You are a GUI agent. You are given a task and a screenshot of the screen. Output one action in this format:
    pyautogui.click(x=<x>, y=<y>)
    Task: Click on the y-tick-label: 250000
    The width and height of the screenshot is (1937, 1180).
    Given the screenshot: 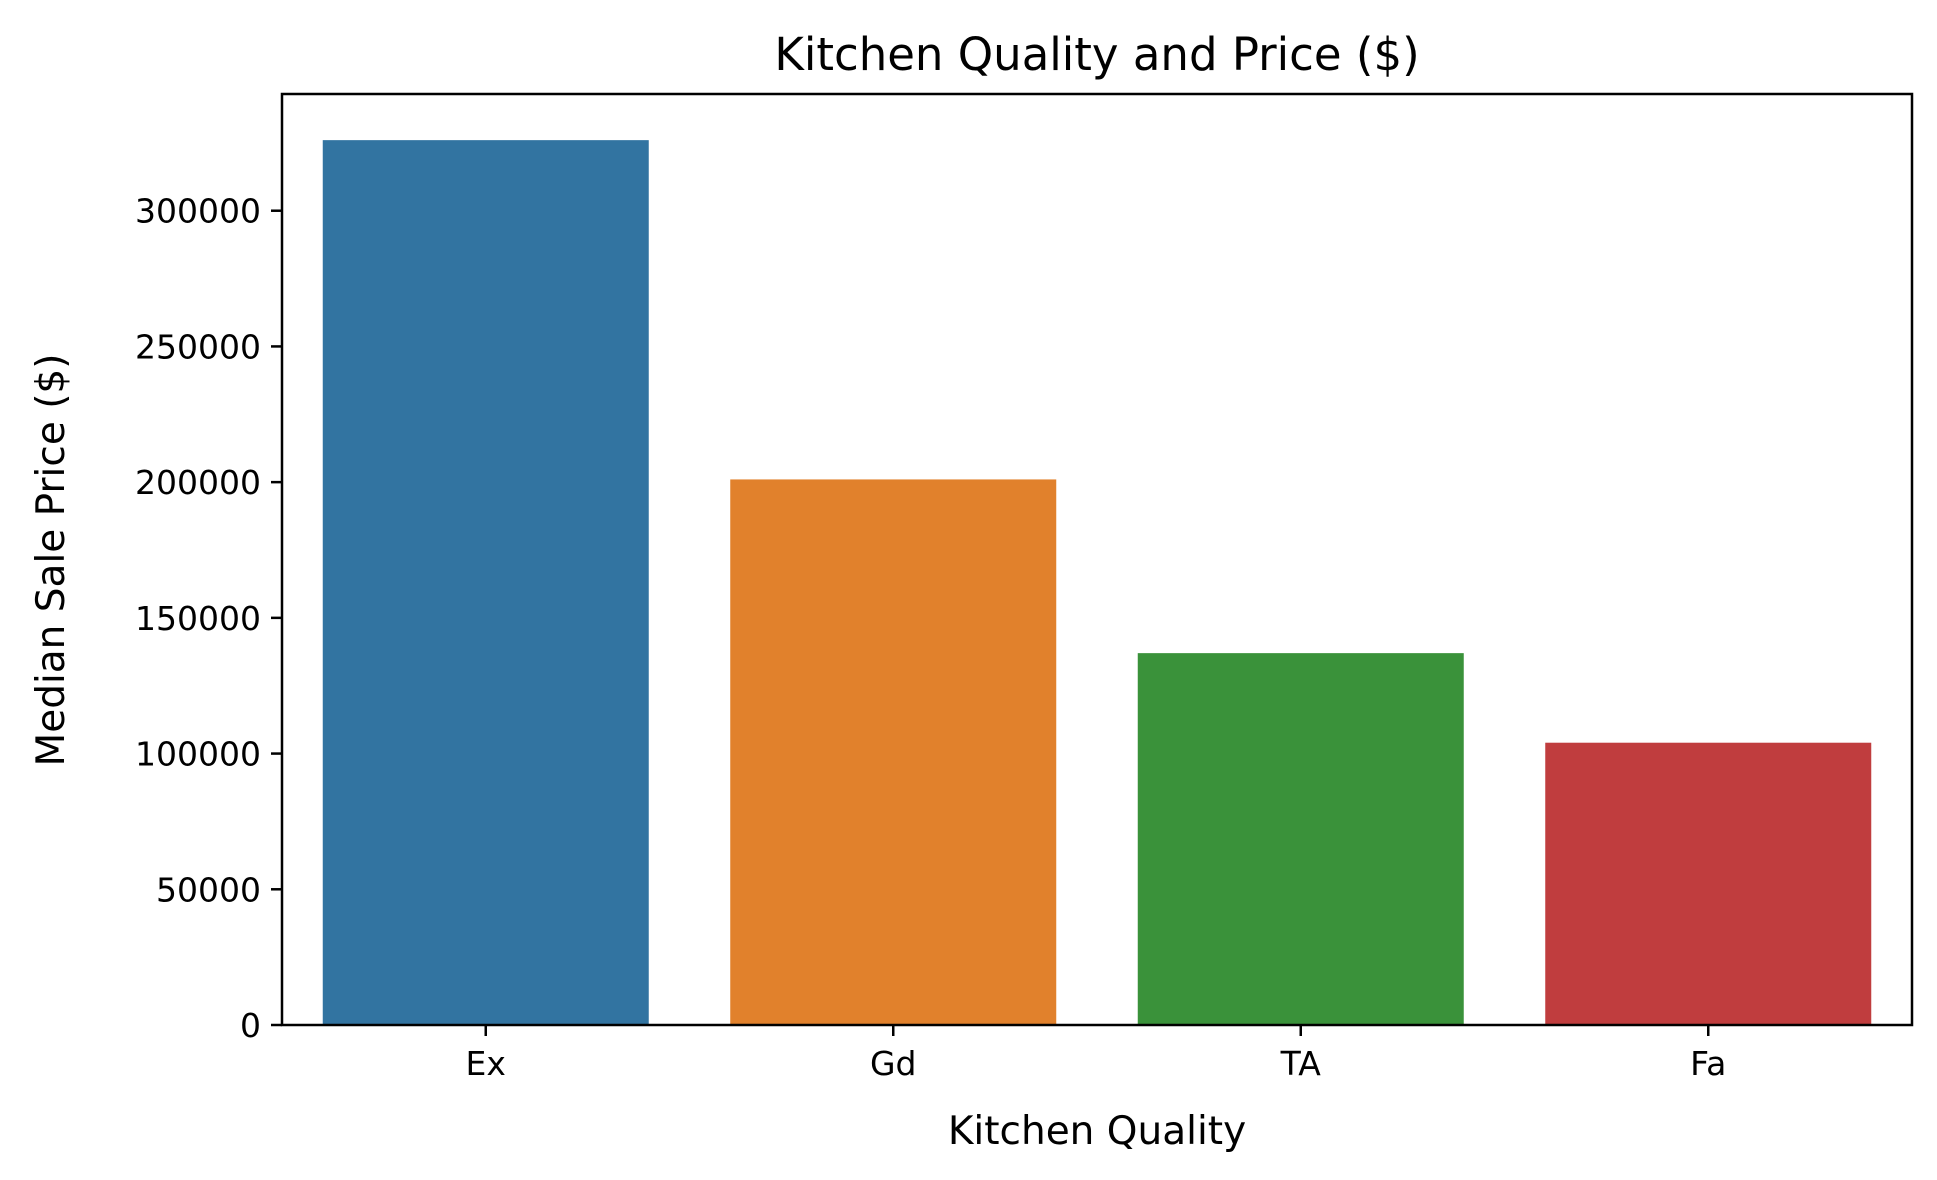 What is the action you would take?
    pyautogui.click(x=198, y=346)
    